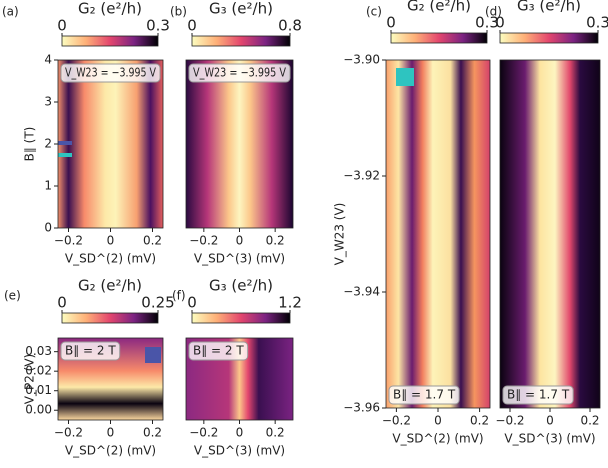 The width and height of the screenshot is (608, 468). Describe the element at coordinates (361, 292) in the screenshot. I see `y-tick-label: −3.94` at that location.